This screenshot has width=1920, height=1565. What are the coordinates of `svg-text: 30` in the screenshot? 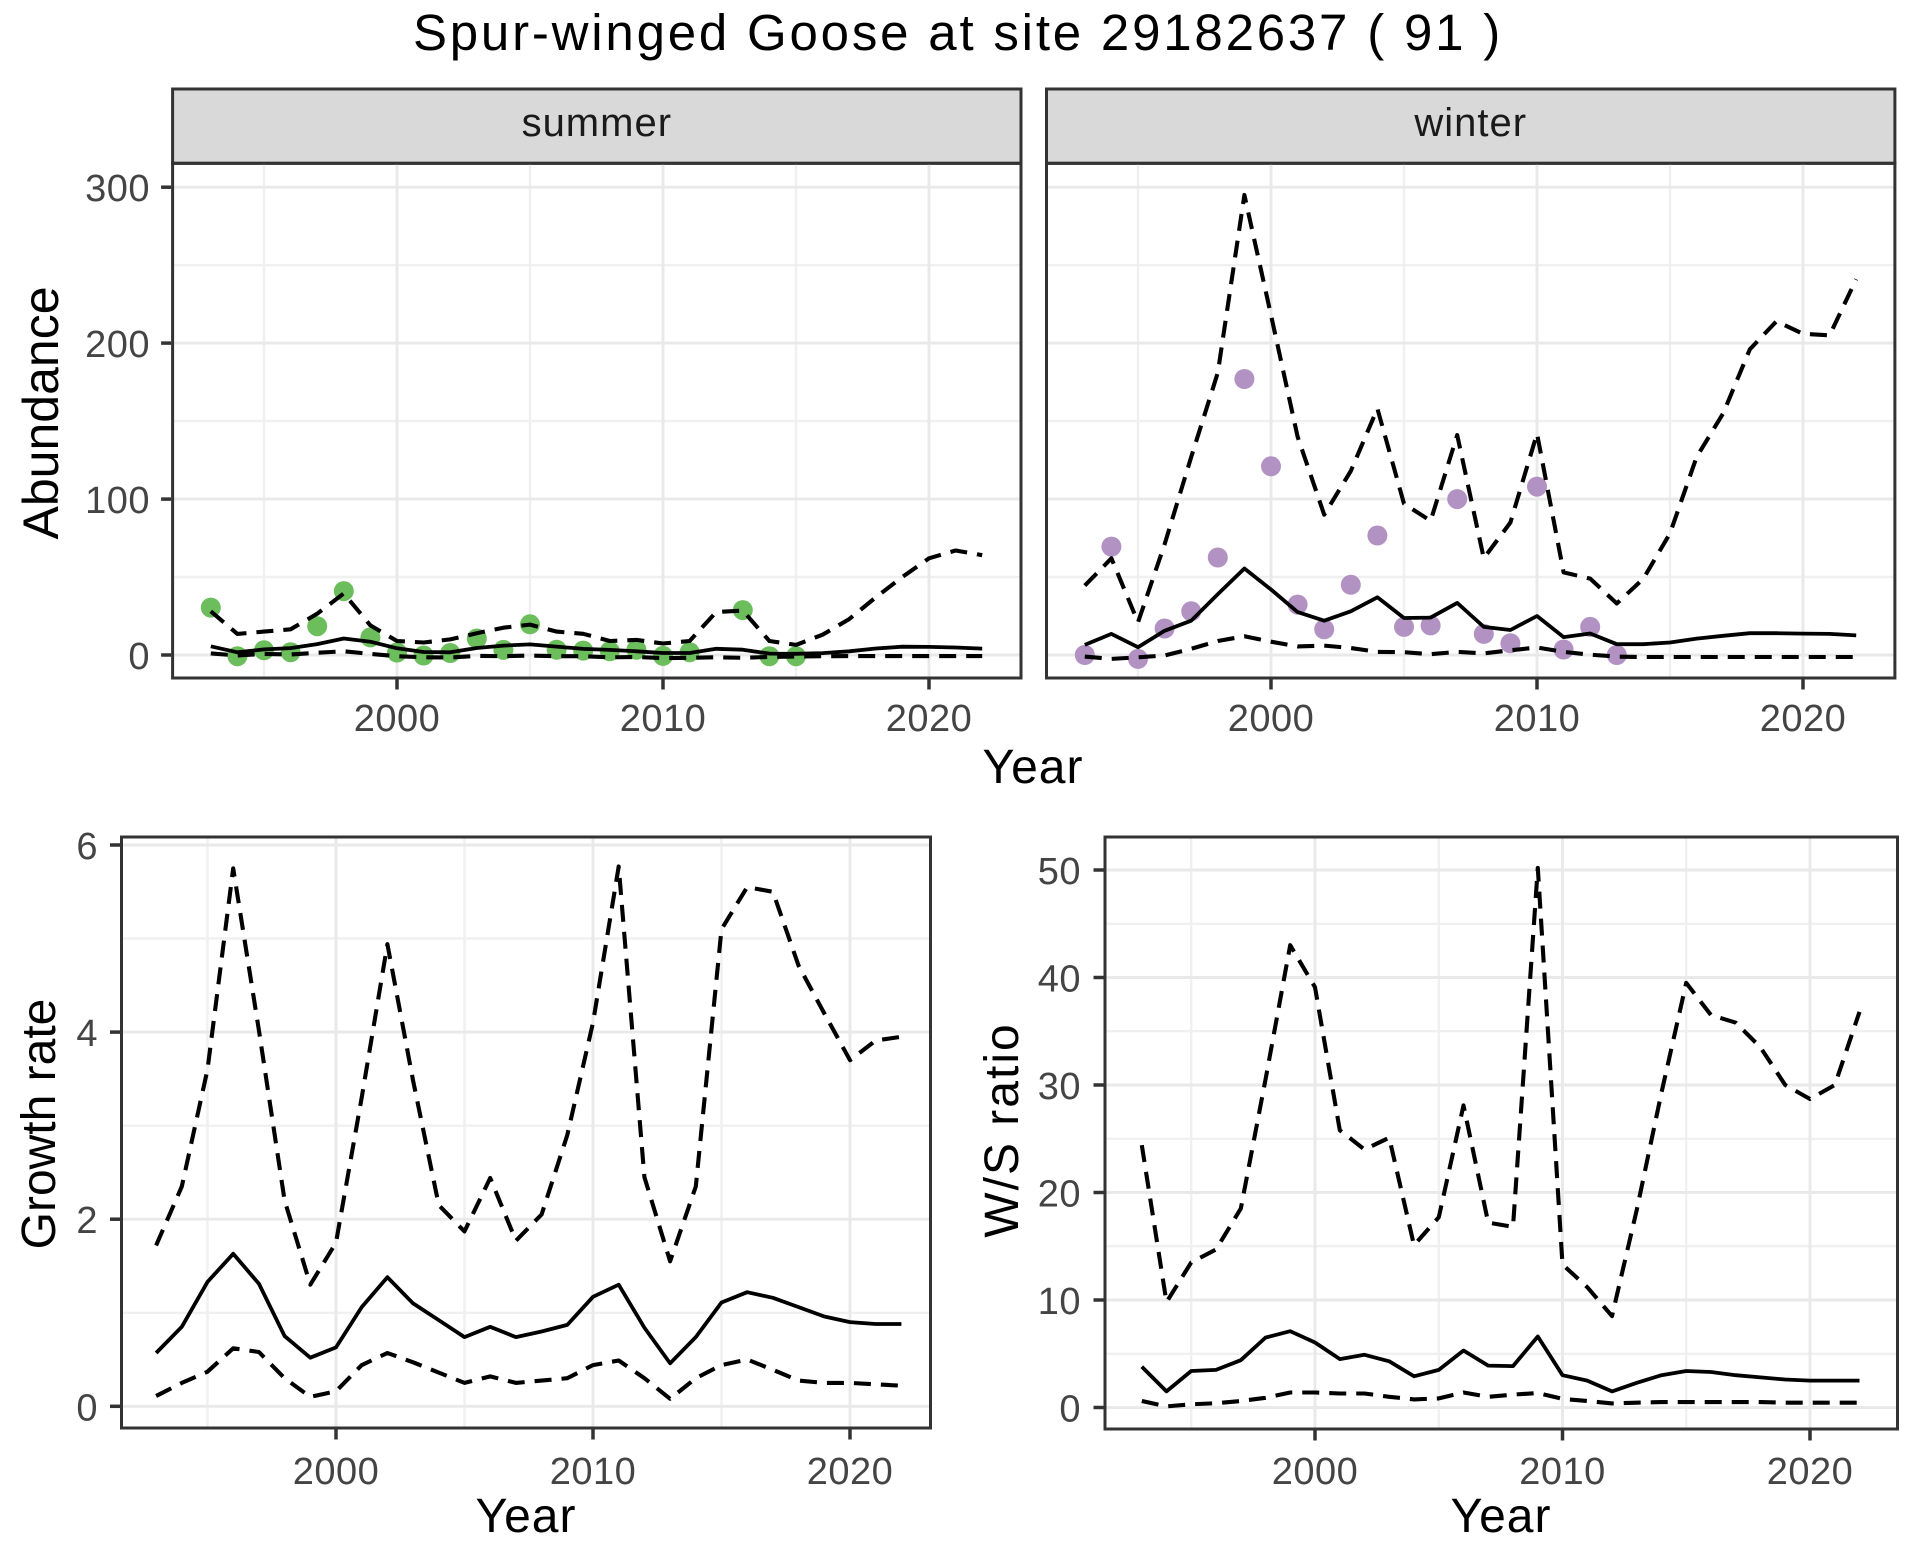 It's located at (1059, 1087).